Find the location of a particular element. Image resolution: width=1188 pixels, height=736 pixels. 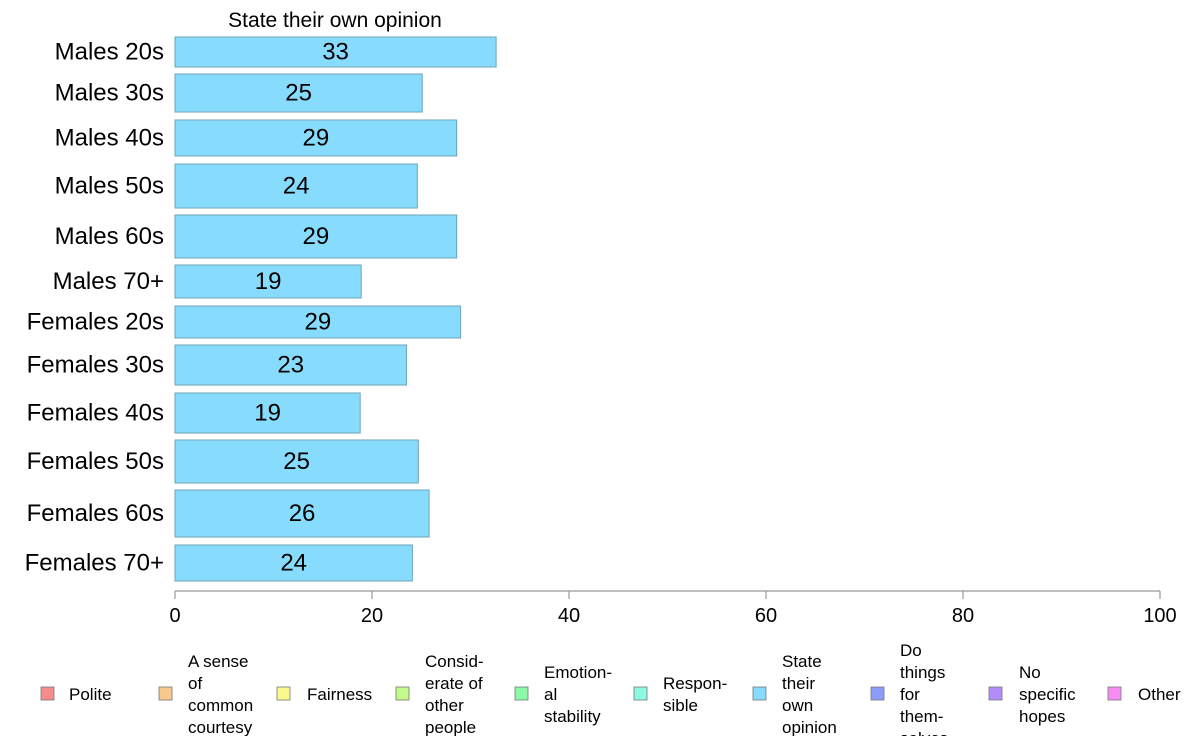

legend-label-line: them- is located at coordinates (921, 716).